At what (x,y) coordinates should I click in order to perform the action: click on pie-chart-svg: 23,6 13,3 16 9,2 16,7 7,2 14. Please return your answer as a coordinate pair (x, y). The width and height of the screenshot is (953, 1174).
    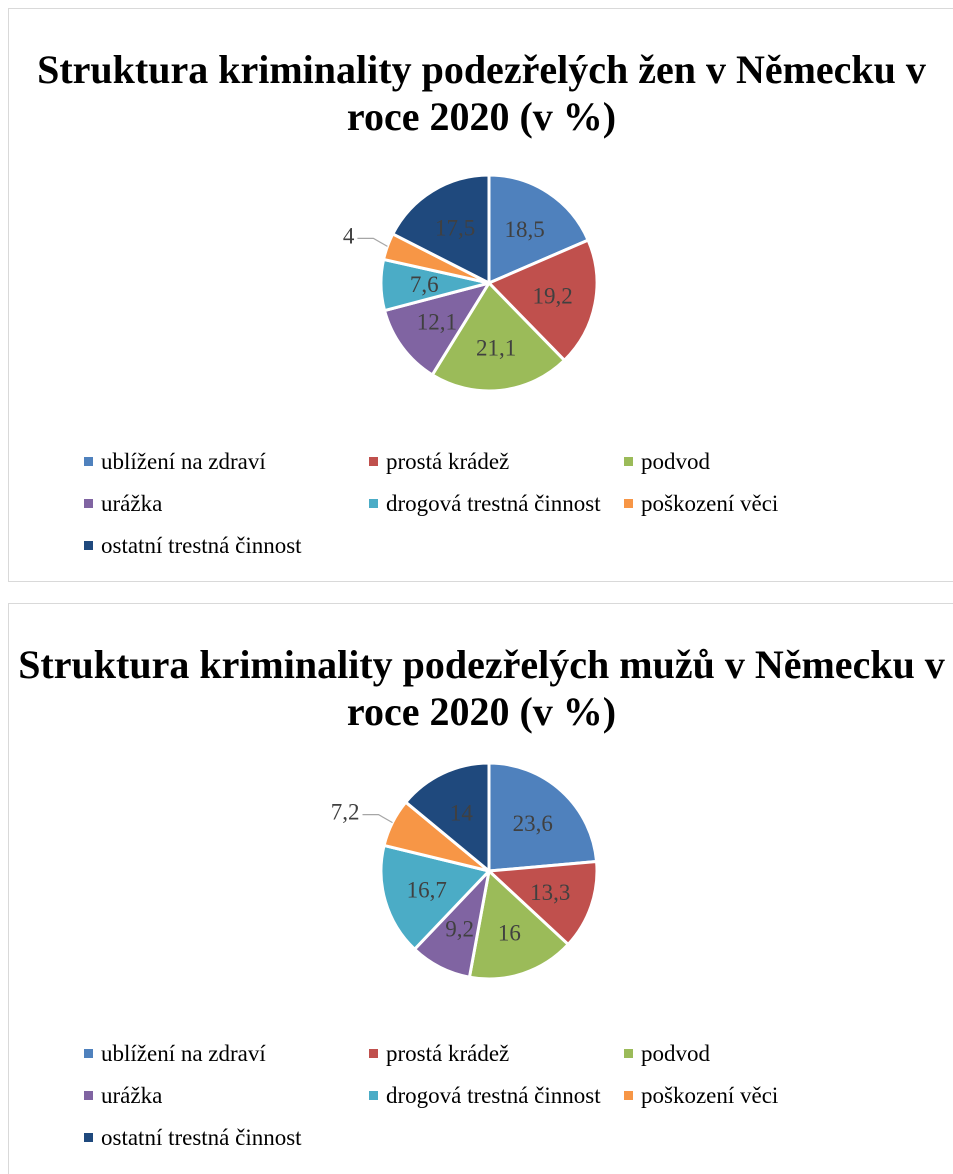
    Looking at the image, I should click on (465, 871).